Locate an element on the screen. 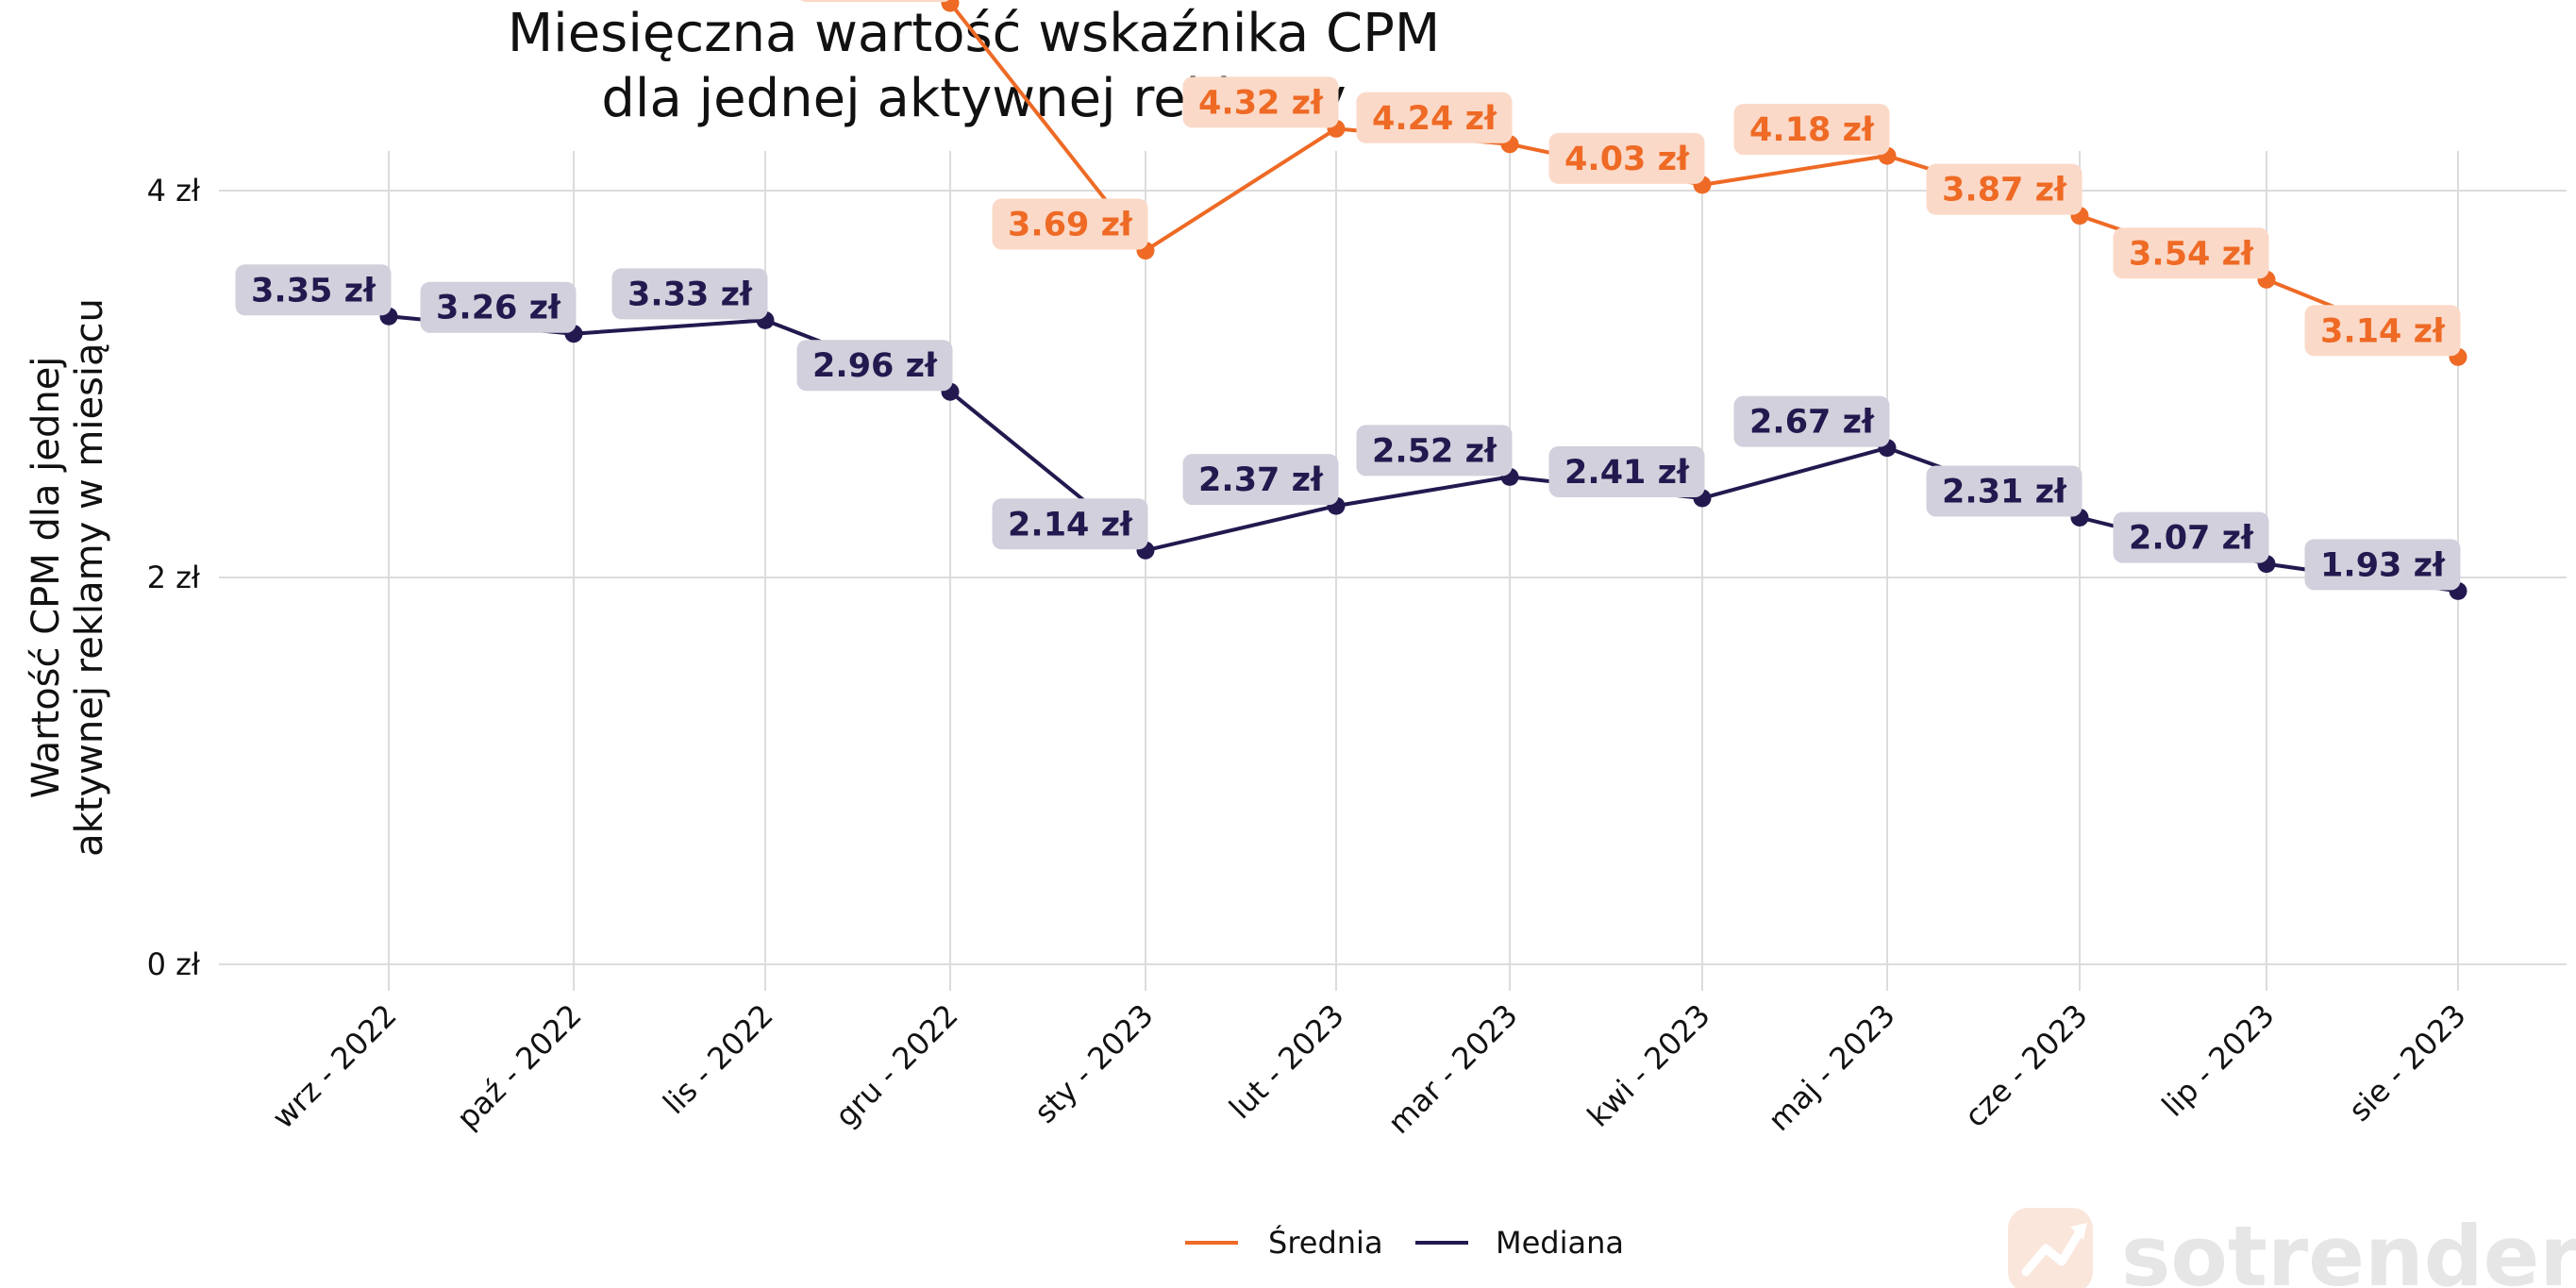  data-label-text: 3.87 zł is located at coordinates (2004, 190).